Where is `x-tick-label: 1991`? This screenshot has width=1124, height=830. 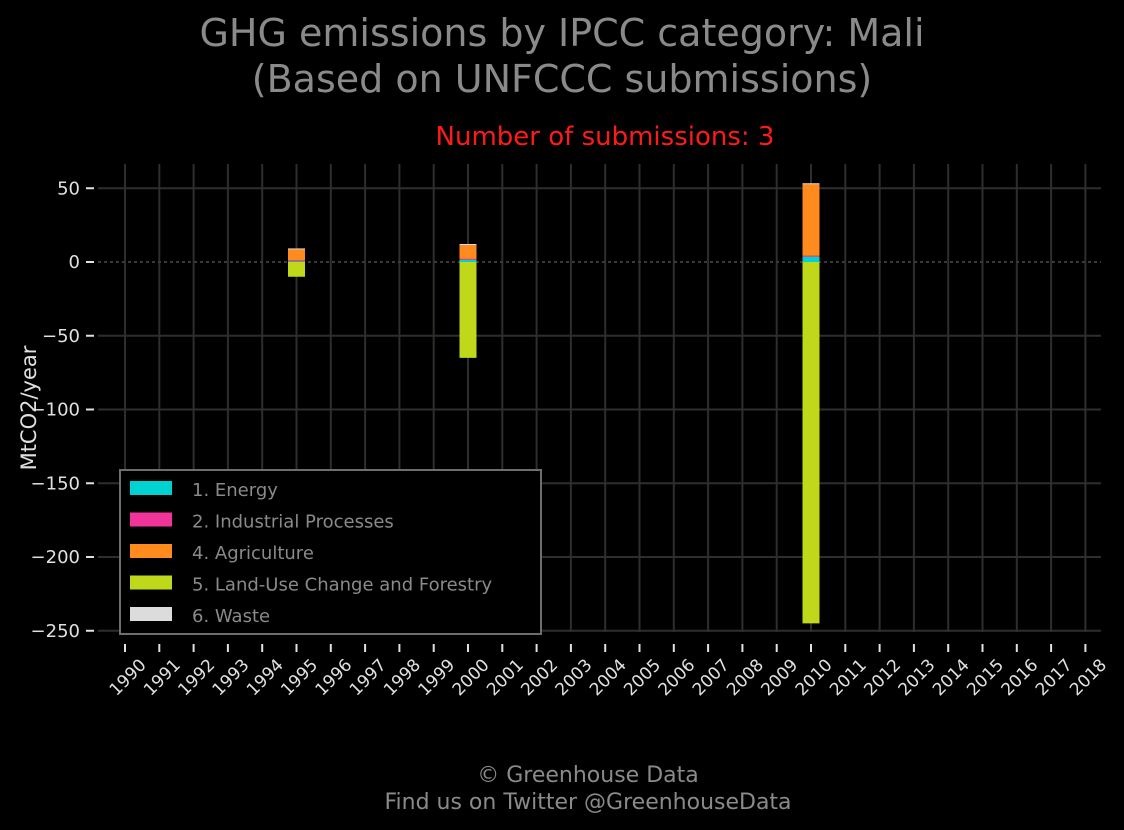 x-tick-label: 1991 is located at coordinates (162, 677).